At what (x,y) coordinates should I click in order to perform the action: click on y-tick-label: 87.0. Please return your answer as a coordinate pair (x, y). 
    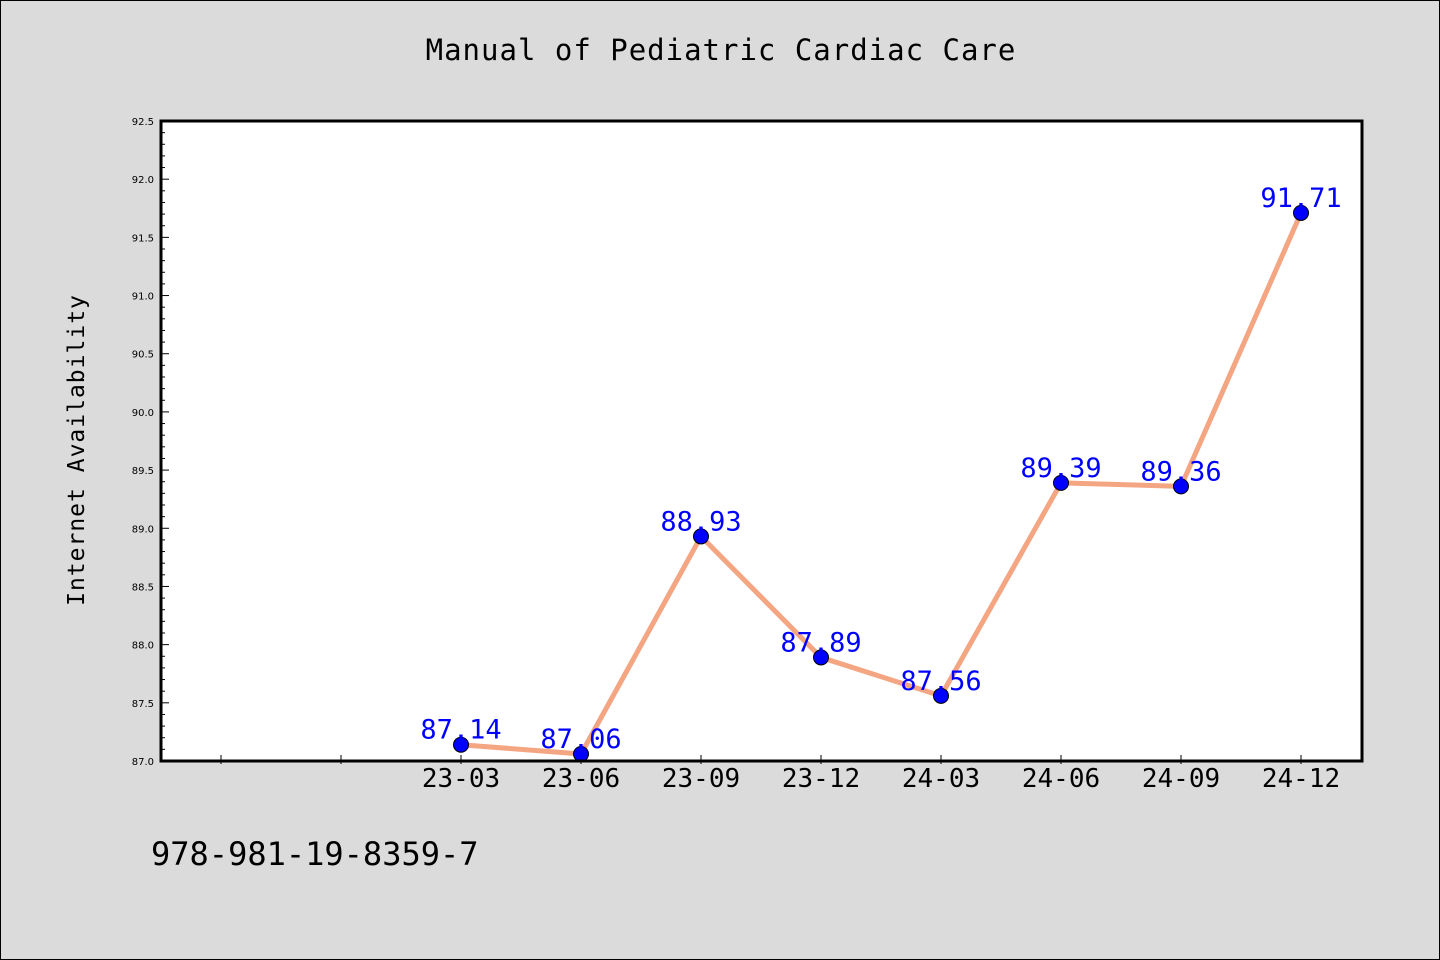
    Looking at the image, I should click on (143, 762).